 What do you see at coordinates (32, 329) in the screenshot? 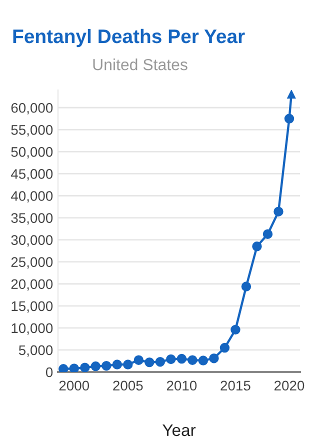
I see `y-tick-label: 10,000` at bounding box center [32, 329].